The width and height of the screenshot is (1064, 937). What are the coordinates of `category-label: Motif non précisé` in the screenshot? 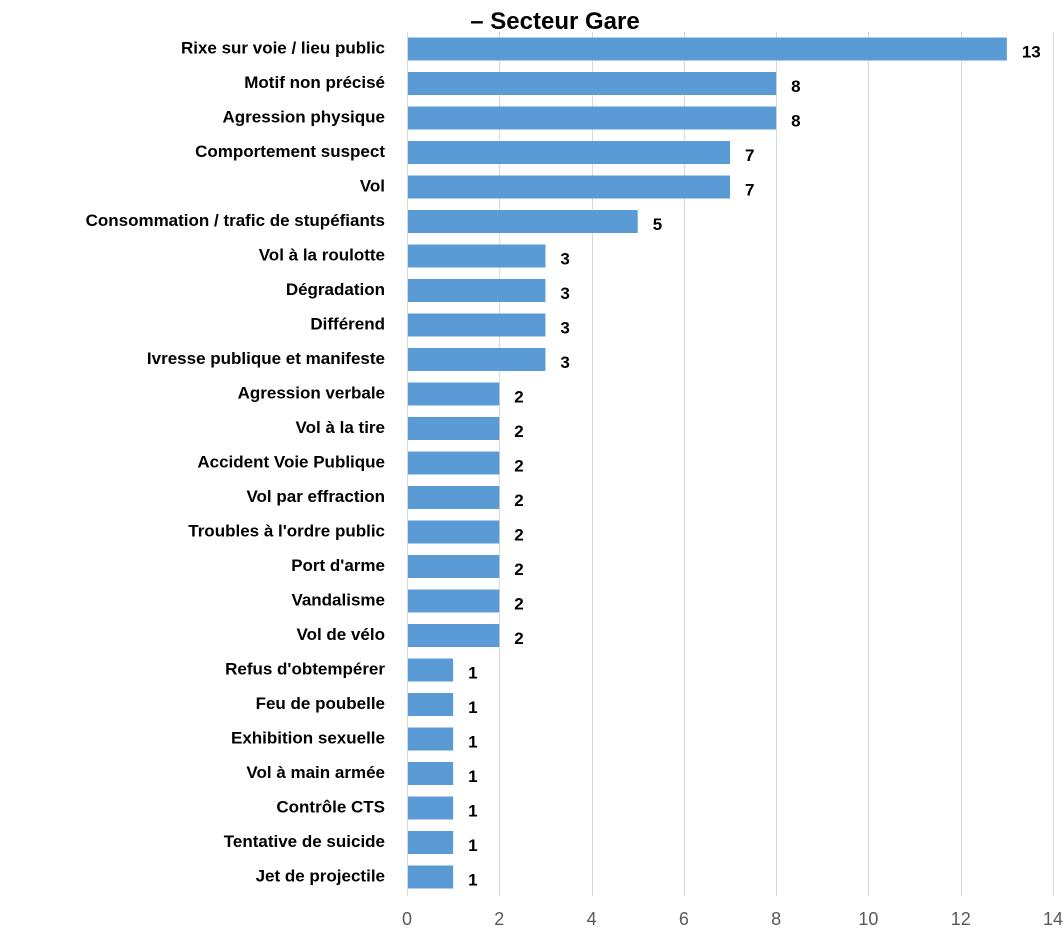 It's located at (314, 82).